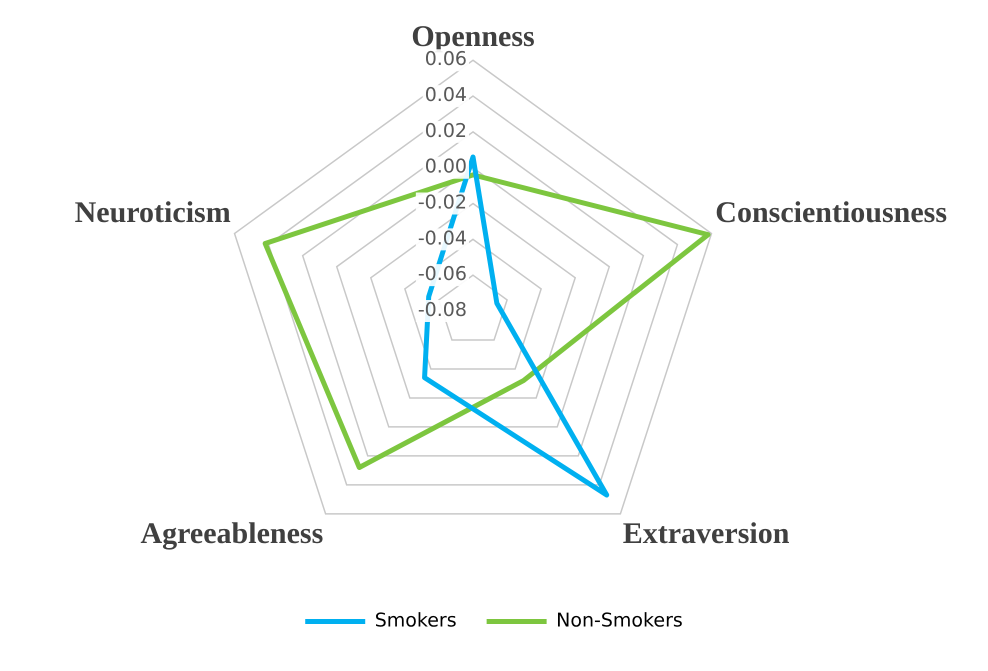  I want to click on legend-label: Smokers, so click(415, 620).